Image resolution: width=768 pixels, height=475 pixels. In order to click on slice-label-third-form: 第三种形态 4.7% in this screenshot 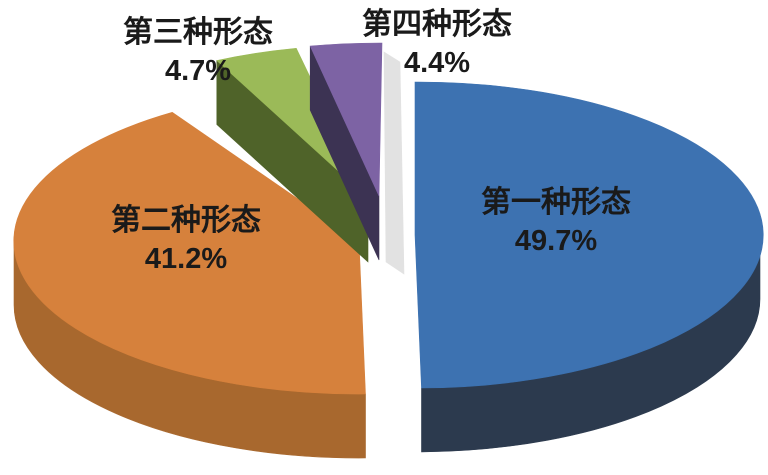, I will do `click(198, 52)`.